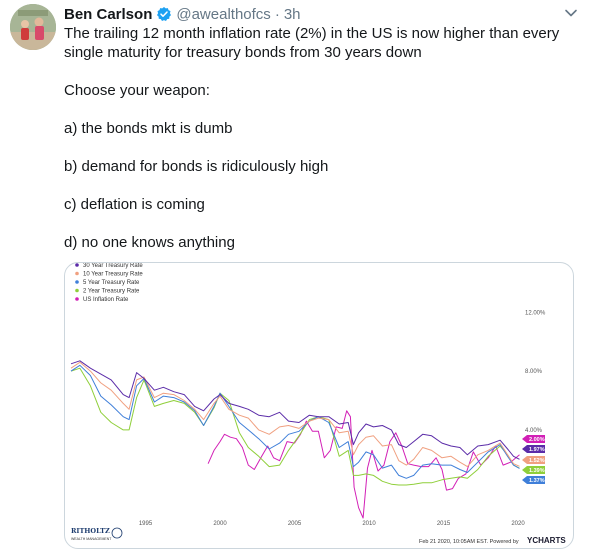  What do you see at coordinates (571, 13) in the screenshot?
I see `chevron-down-icon` at bounding box center [571, 13].